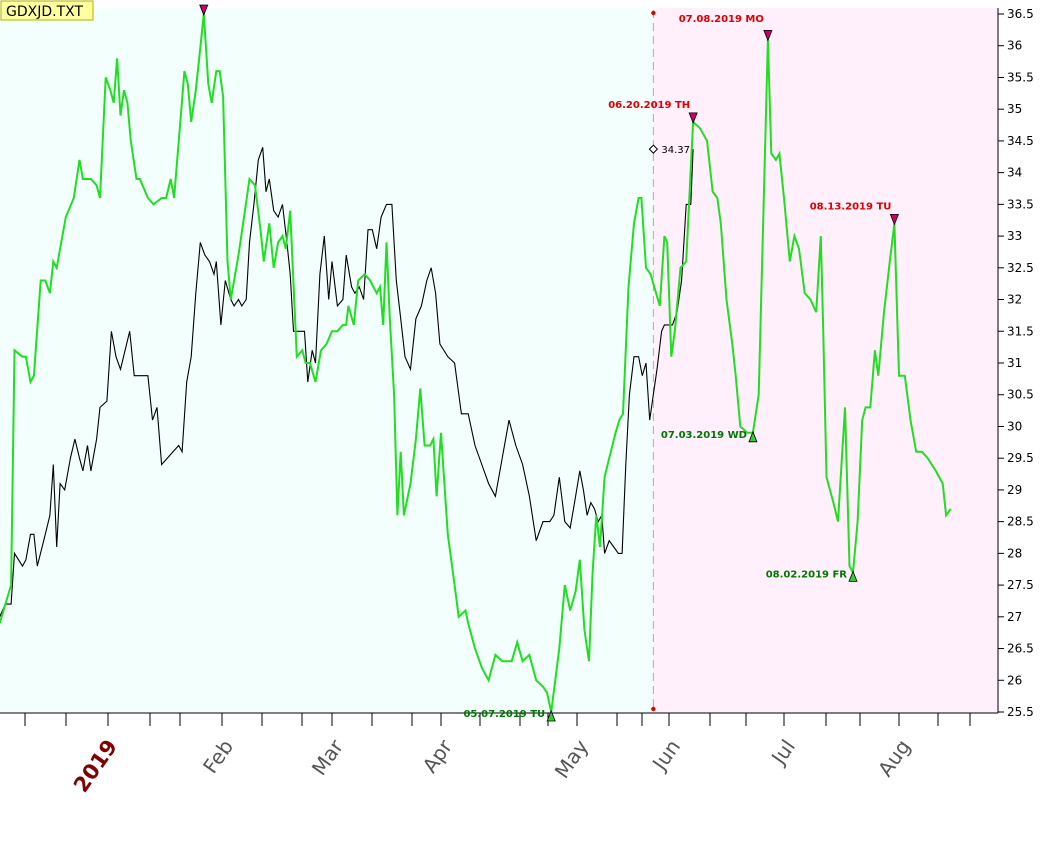  Describe the element at coordinates (1014, 490) in the screenshot. I see `y-tick-label: 29` at that location.